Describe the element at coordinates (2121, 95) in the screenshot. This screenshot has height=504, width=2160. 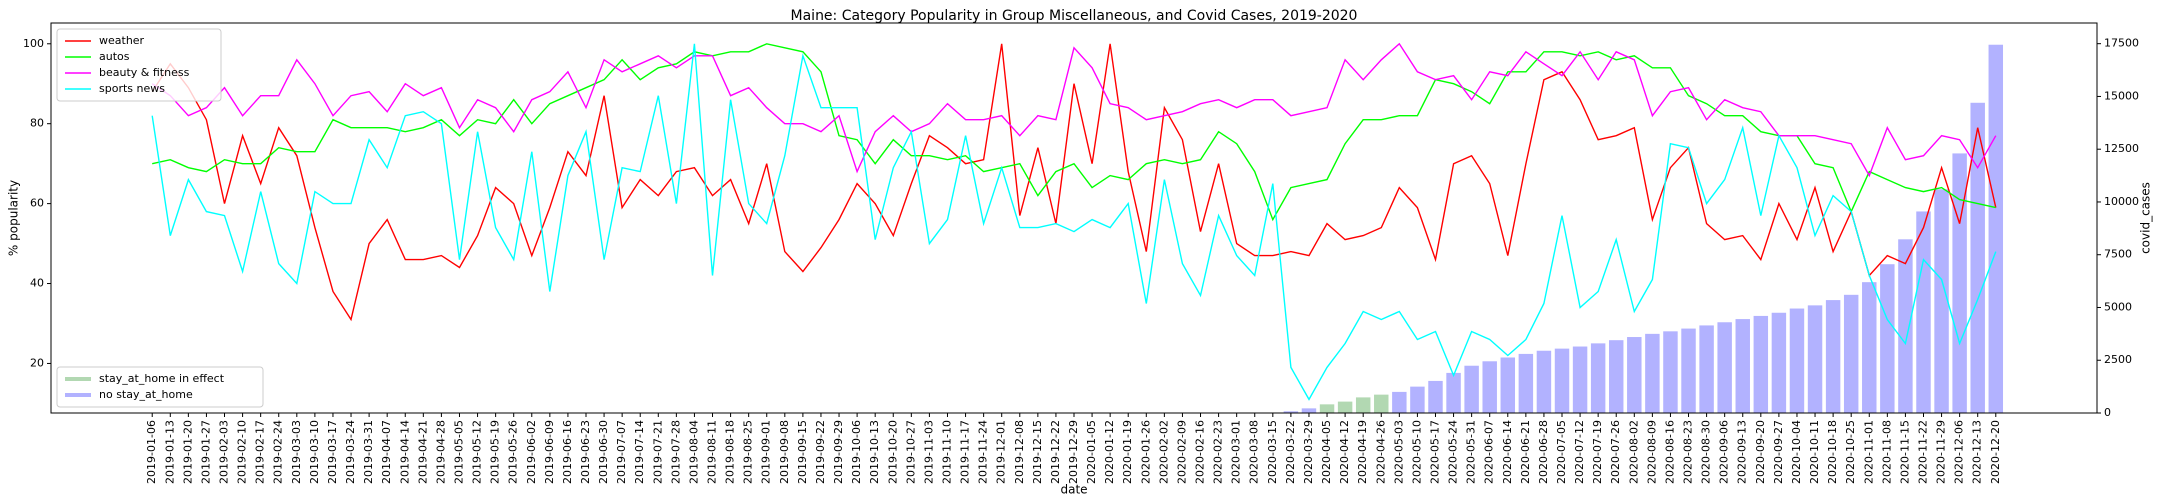
I see `y2-tick-label: 15000` at that location.